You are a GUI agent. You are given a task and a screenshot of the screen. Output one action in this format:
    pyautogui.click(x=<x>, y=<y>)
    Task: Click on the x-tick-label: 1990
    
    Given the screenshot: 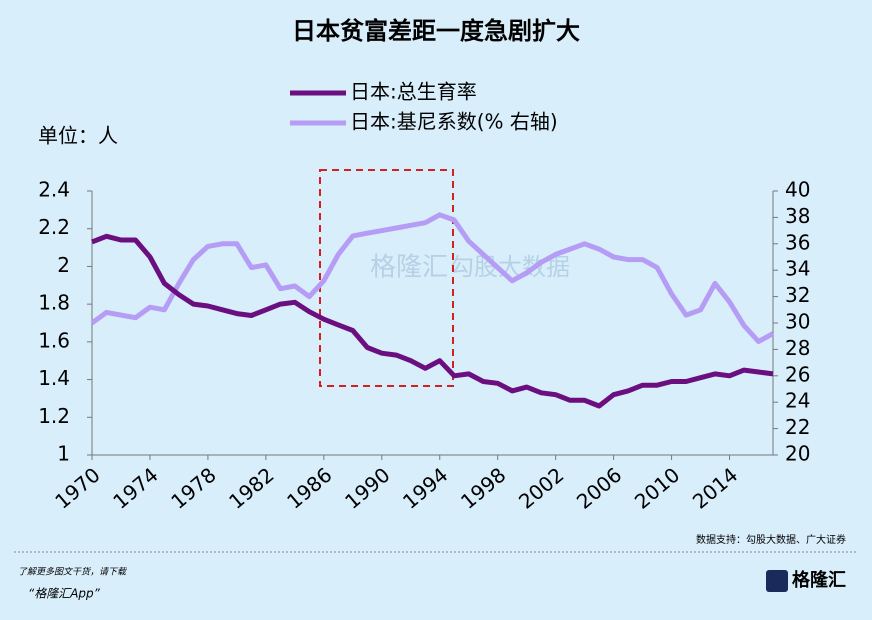 What is the action you would take?
    pyautogui.click(x=367, y=488)
    